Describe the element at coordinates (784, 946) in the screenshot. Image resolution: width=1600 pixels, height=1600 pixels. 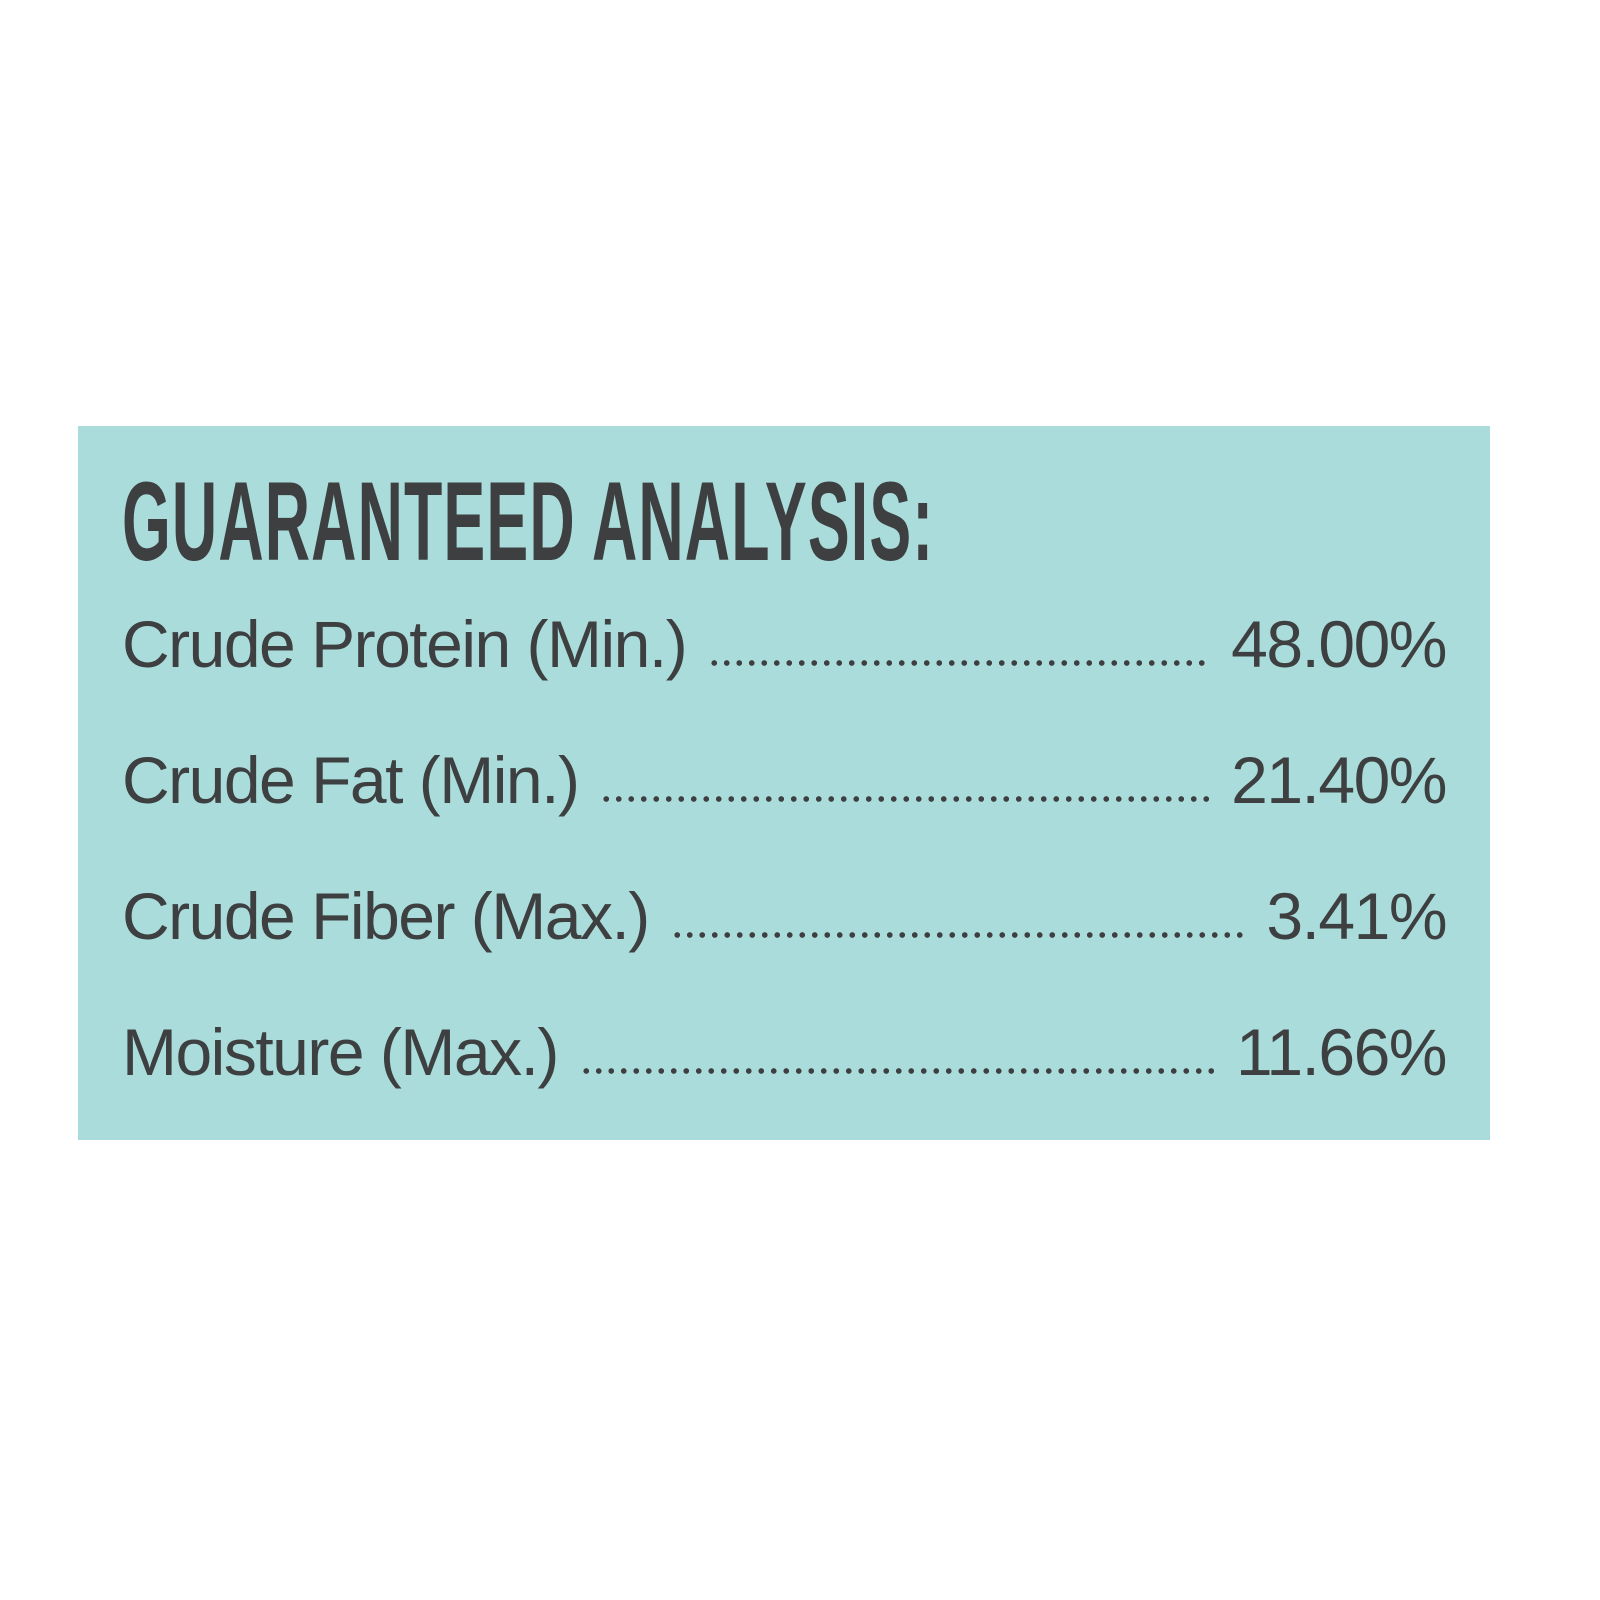
I see `analysis-row-crude-fiber: Crude Fiber (Max.) 3.41%` at that location.